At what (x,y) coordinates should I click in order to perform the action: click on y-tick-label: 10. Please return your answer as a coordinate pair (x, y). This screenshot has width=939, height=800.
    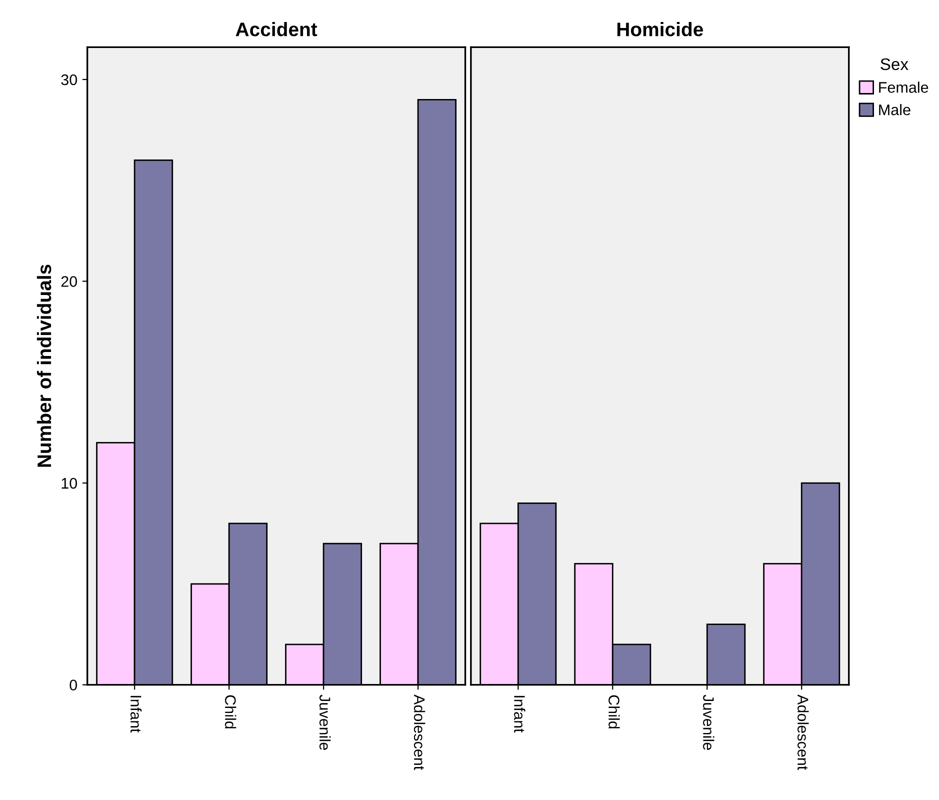
    Looking at the image, I should click on (70, 483).